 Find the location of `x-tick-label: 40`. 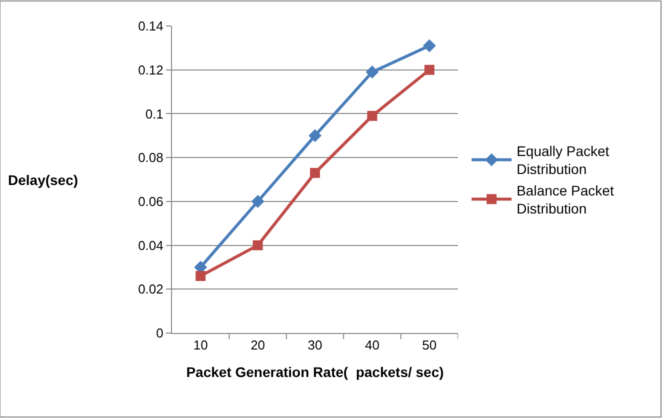

x-tick-label: 40 is located at coordinates (372, 345).